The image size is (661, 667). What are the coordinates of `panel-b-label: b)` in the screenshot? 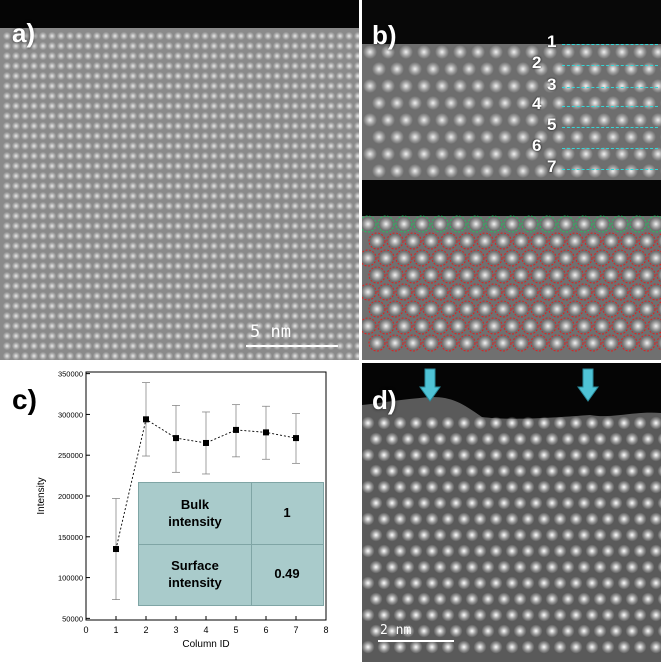 It's located at (384, 35).